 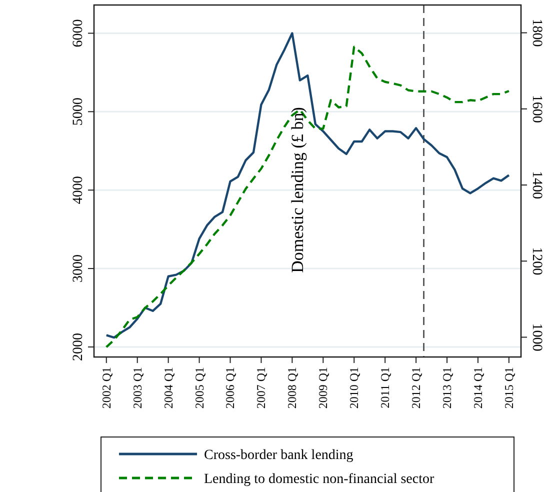 What do you see at coordinates (230, 388) in the screenshot?
I see `x-tick-label: 2006 Q1` at bounding box center [230, 388].